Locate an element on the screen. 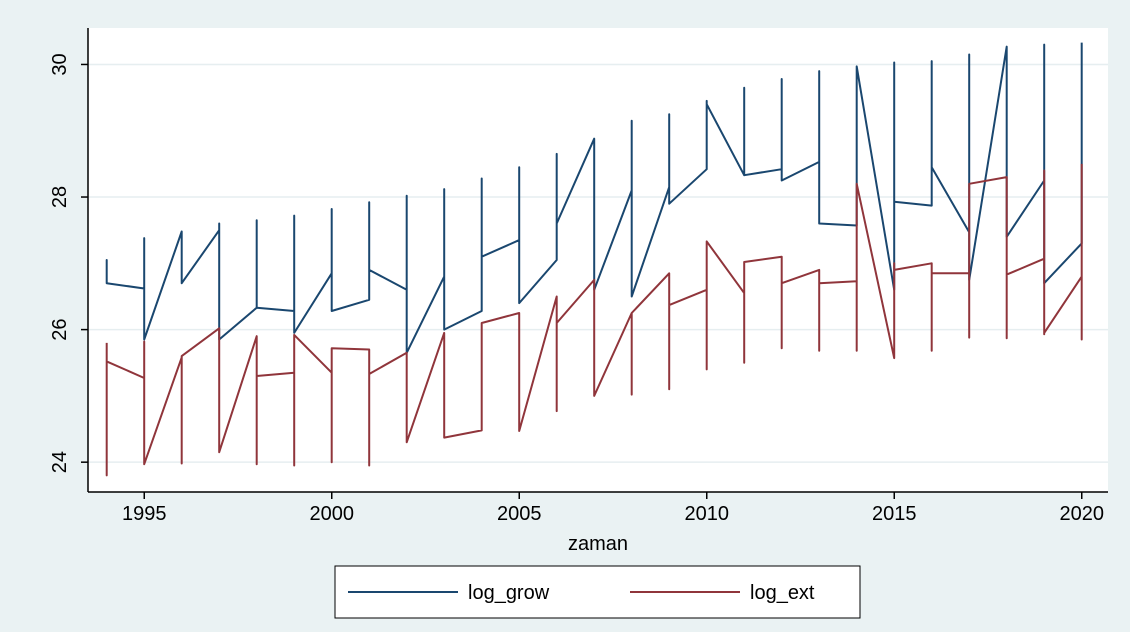 Image resolution: width=1130 pixels, height=632 pixels. x-axis-title: zaman is located at coordinates (598, 544).